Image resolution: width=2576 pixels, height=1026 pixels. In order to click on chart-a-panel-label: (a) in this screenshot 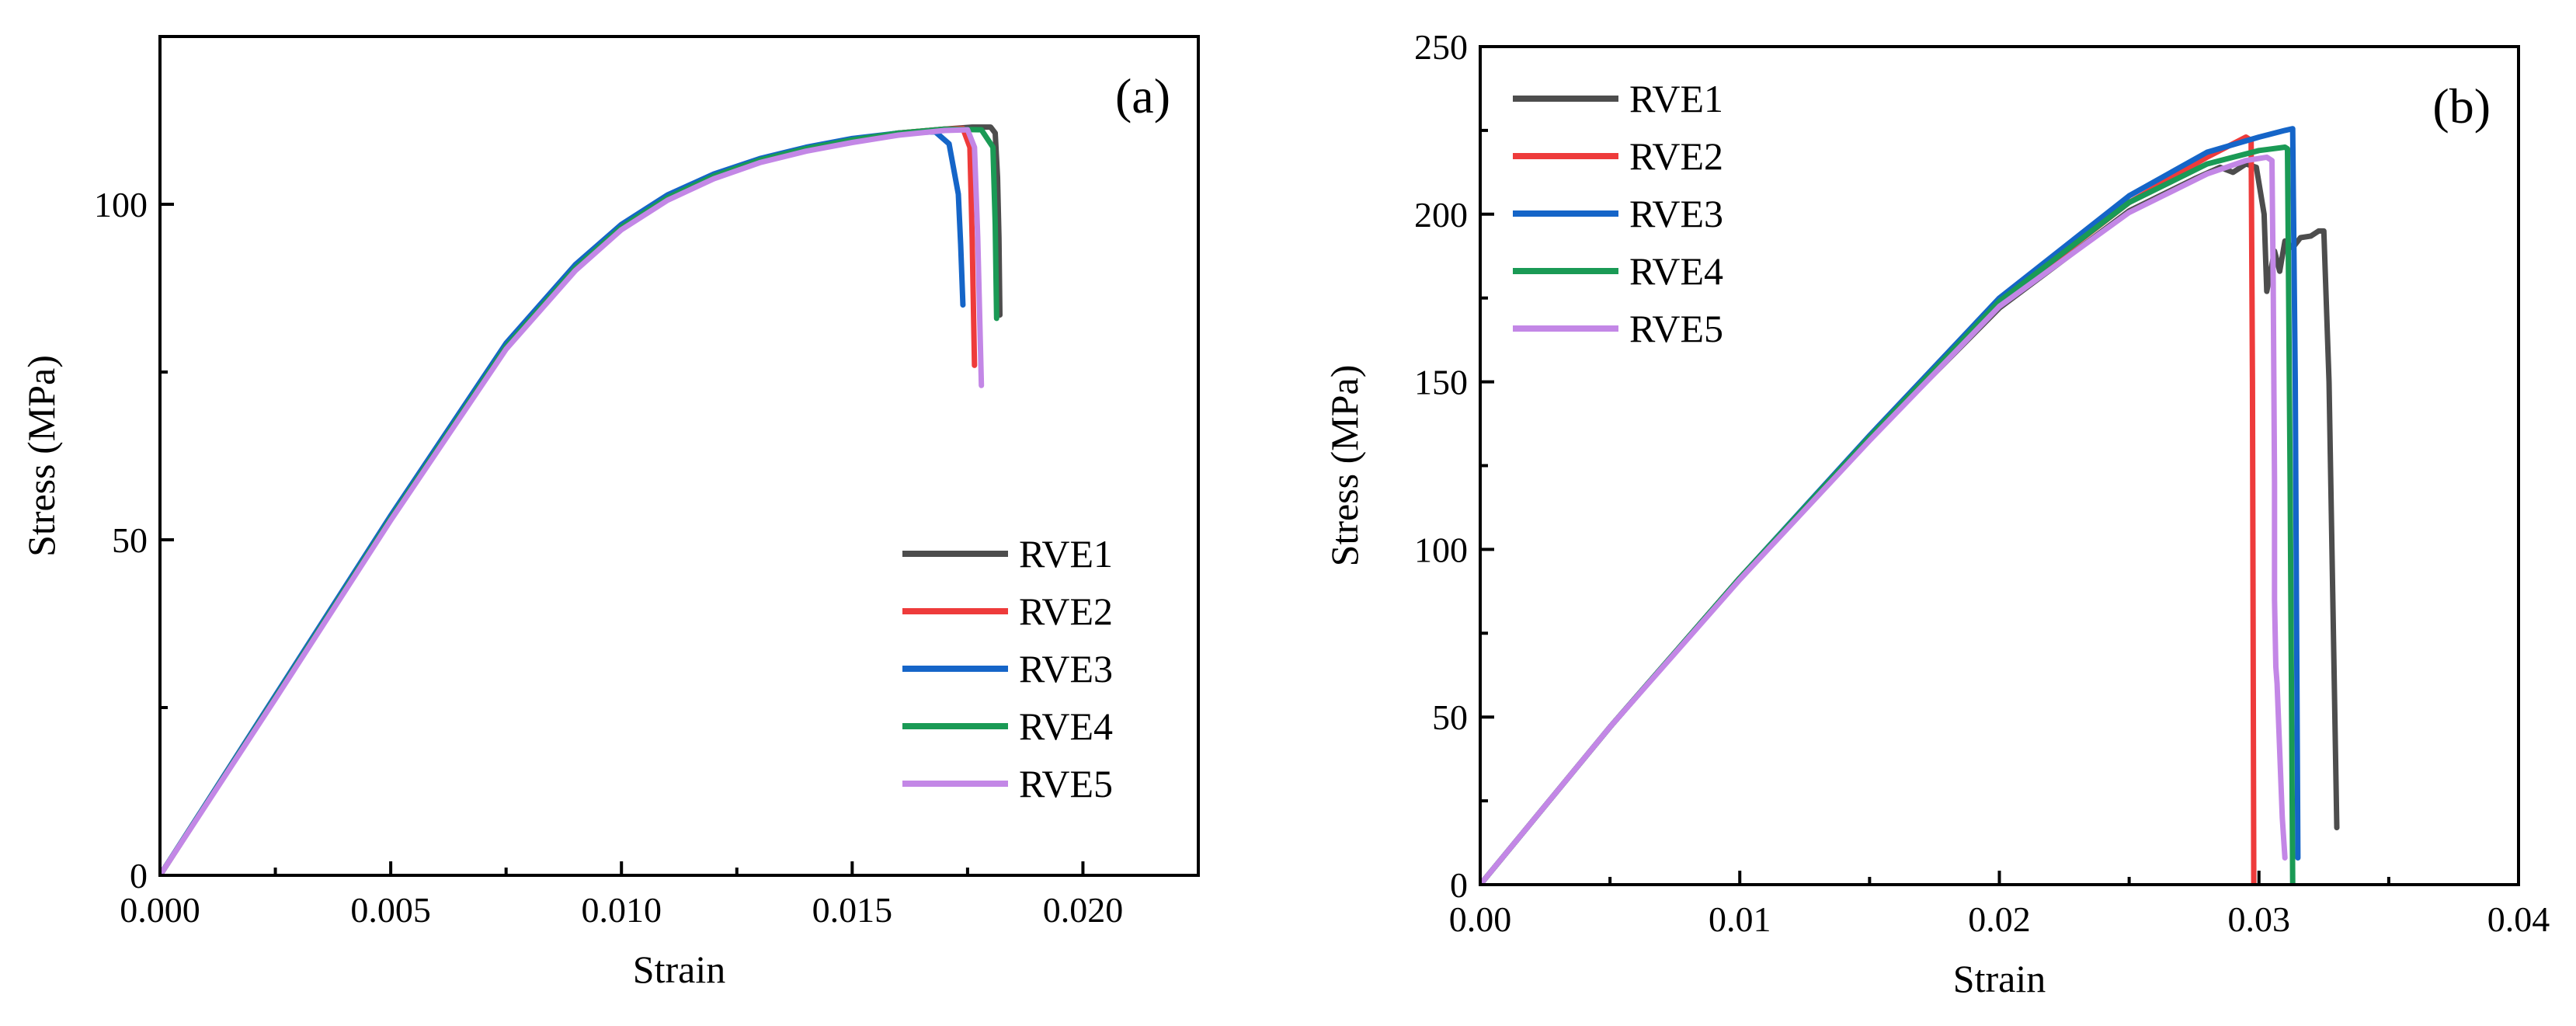, I will do `click(1142, 95)`.